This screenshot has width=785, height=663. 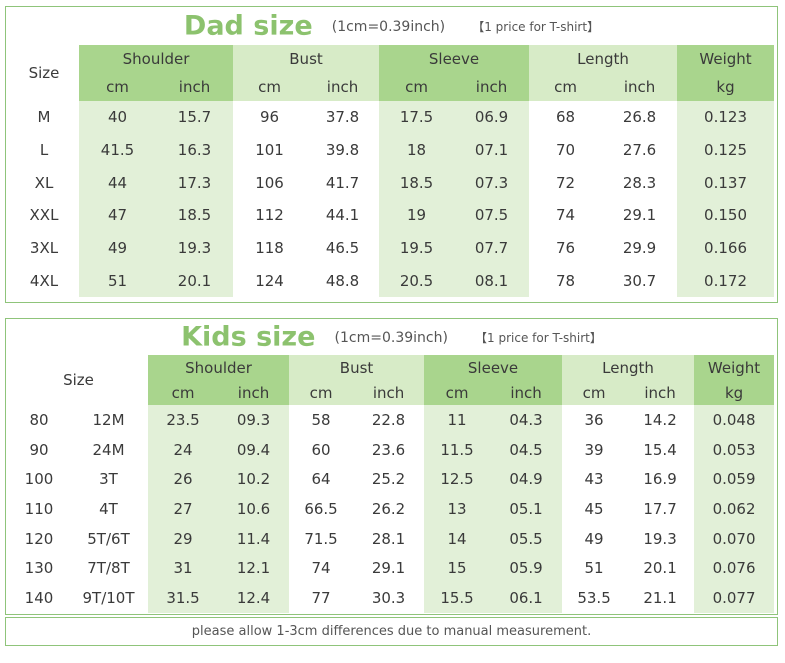 I want to click on table-cell: 31, so click(x=183, y=568).